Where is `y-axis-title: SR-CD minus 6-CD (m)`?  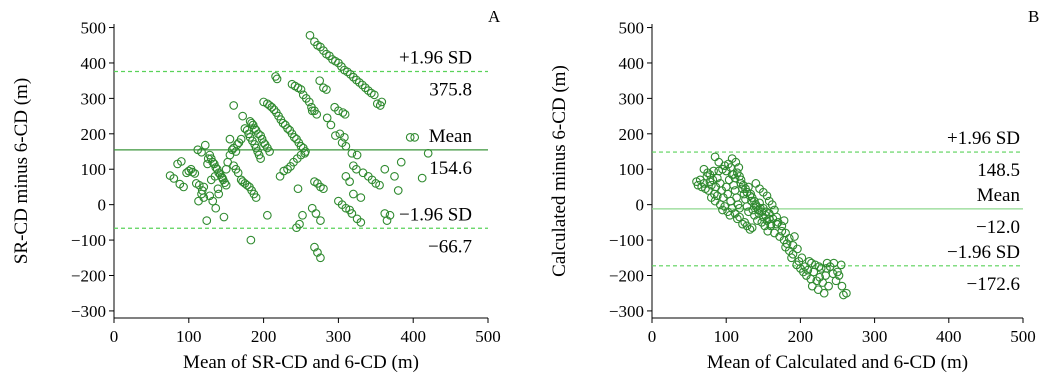 y-axis-title: SR-CD minus 6-CD (m) is located at coordinates (21, 171).